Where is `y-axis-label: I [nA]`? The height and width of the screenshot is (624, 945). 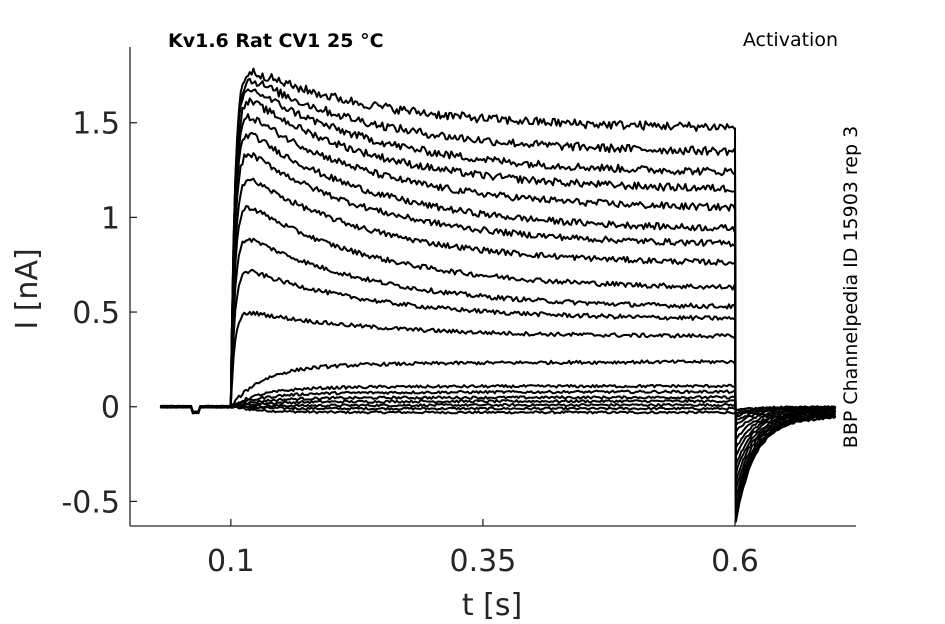 y-axis-label: I [nA] is located at coordinates (27, 288).